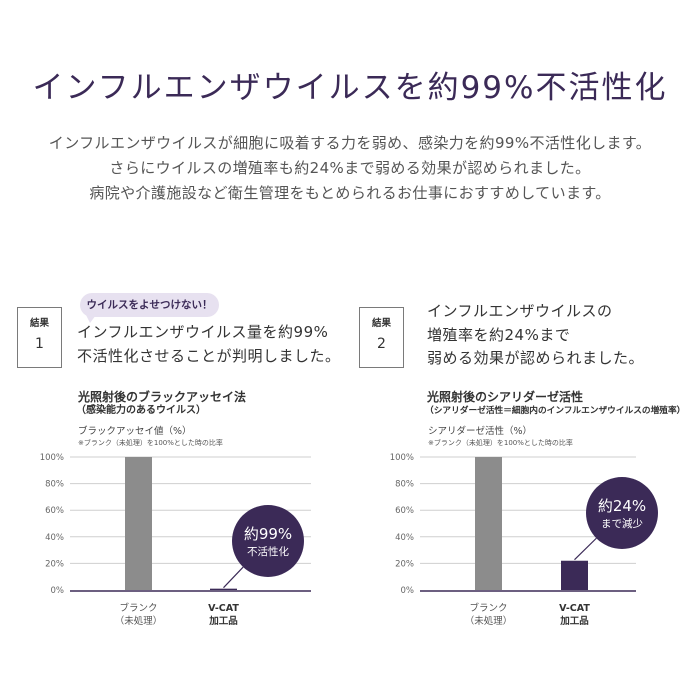  Describe the element at coordinates (480, 431) in the screenshot. I see `chart-2-y-axis-label: シアリダーゼ活性（%）` at that location.